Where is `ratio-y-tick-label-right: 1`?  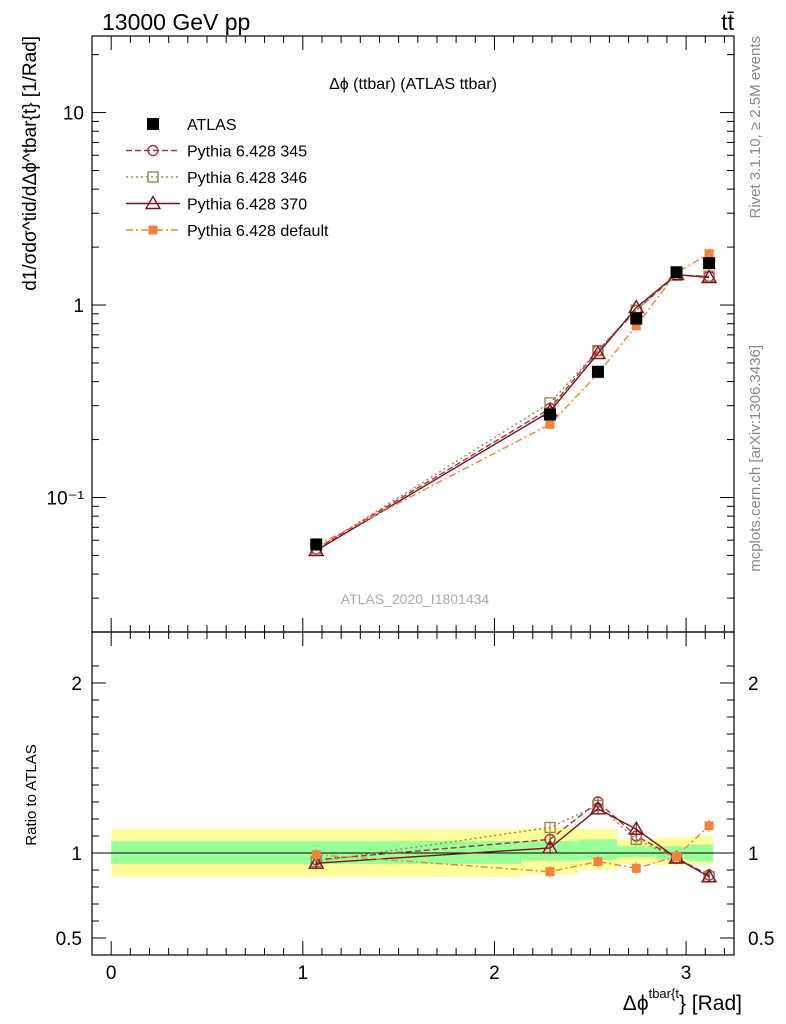
ratio-y-tick-label-right: 1 is located at coordinates (753, 854).